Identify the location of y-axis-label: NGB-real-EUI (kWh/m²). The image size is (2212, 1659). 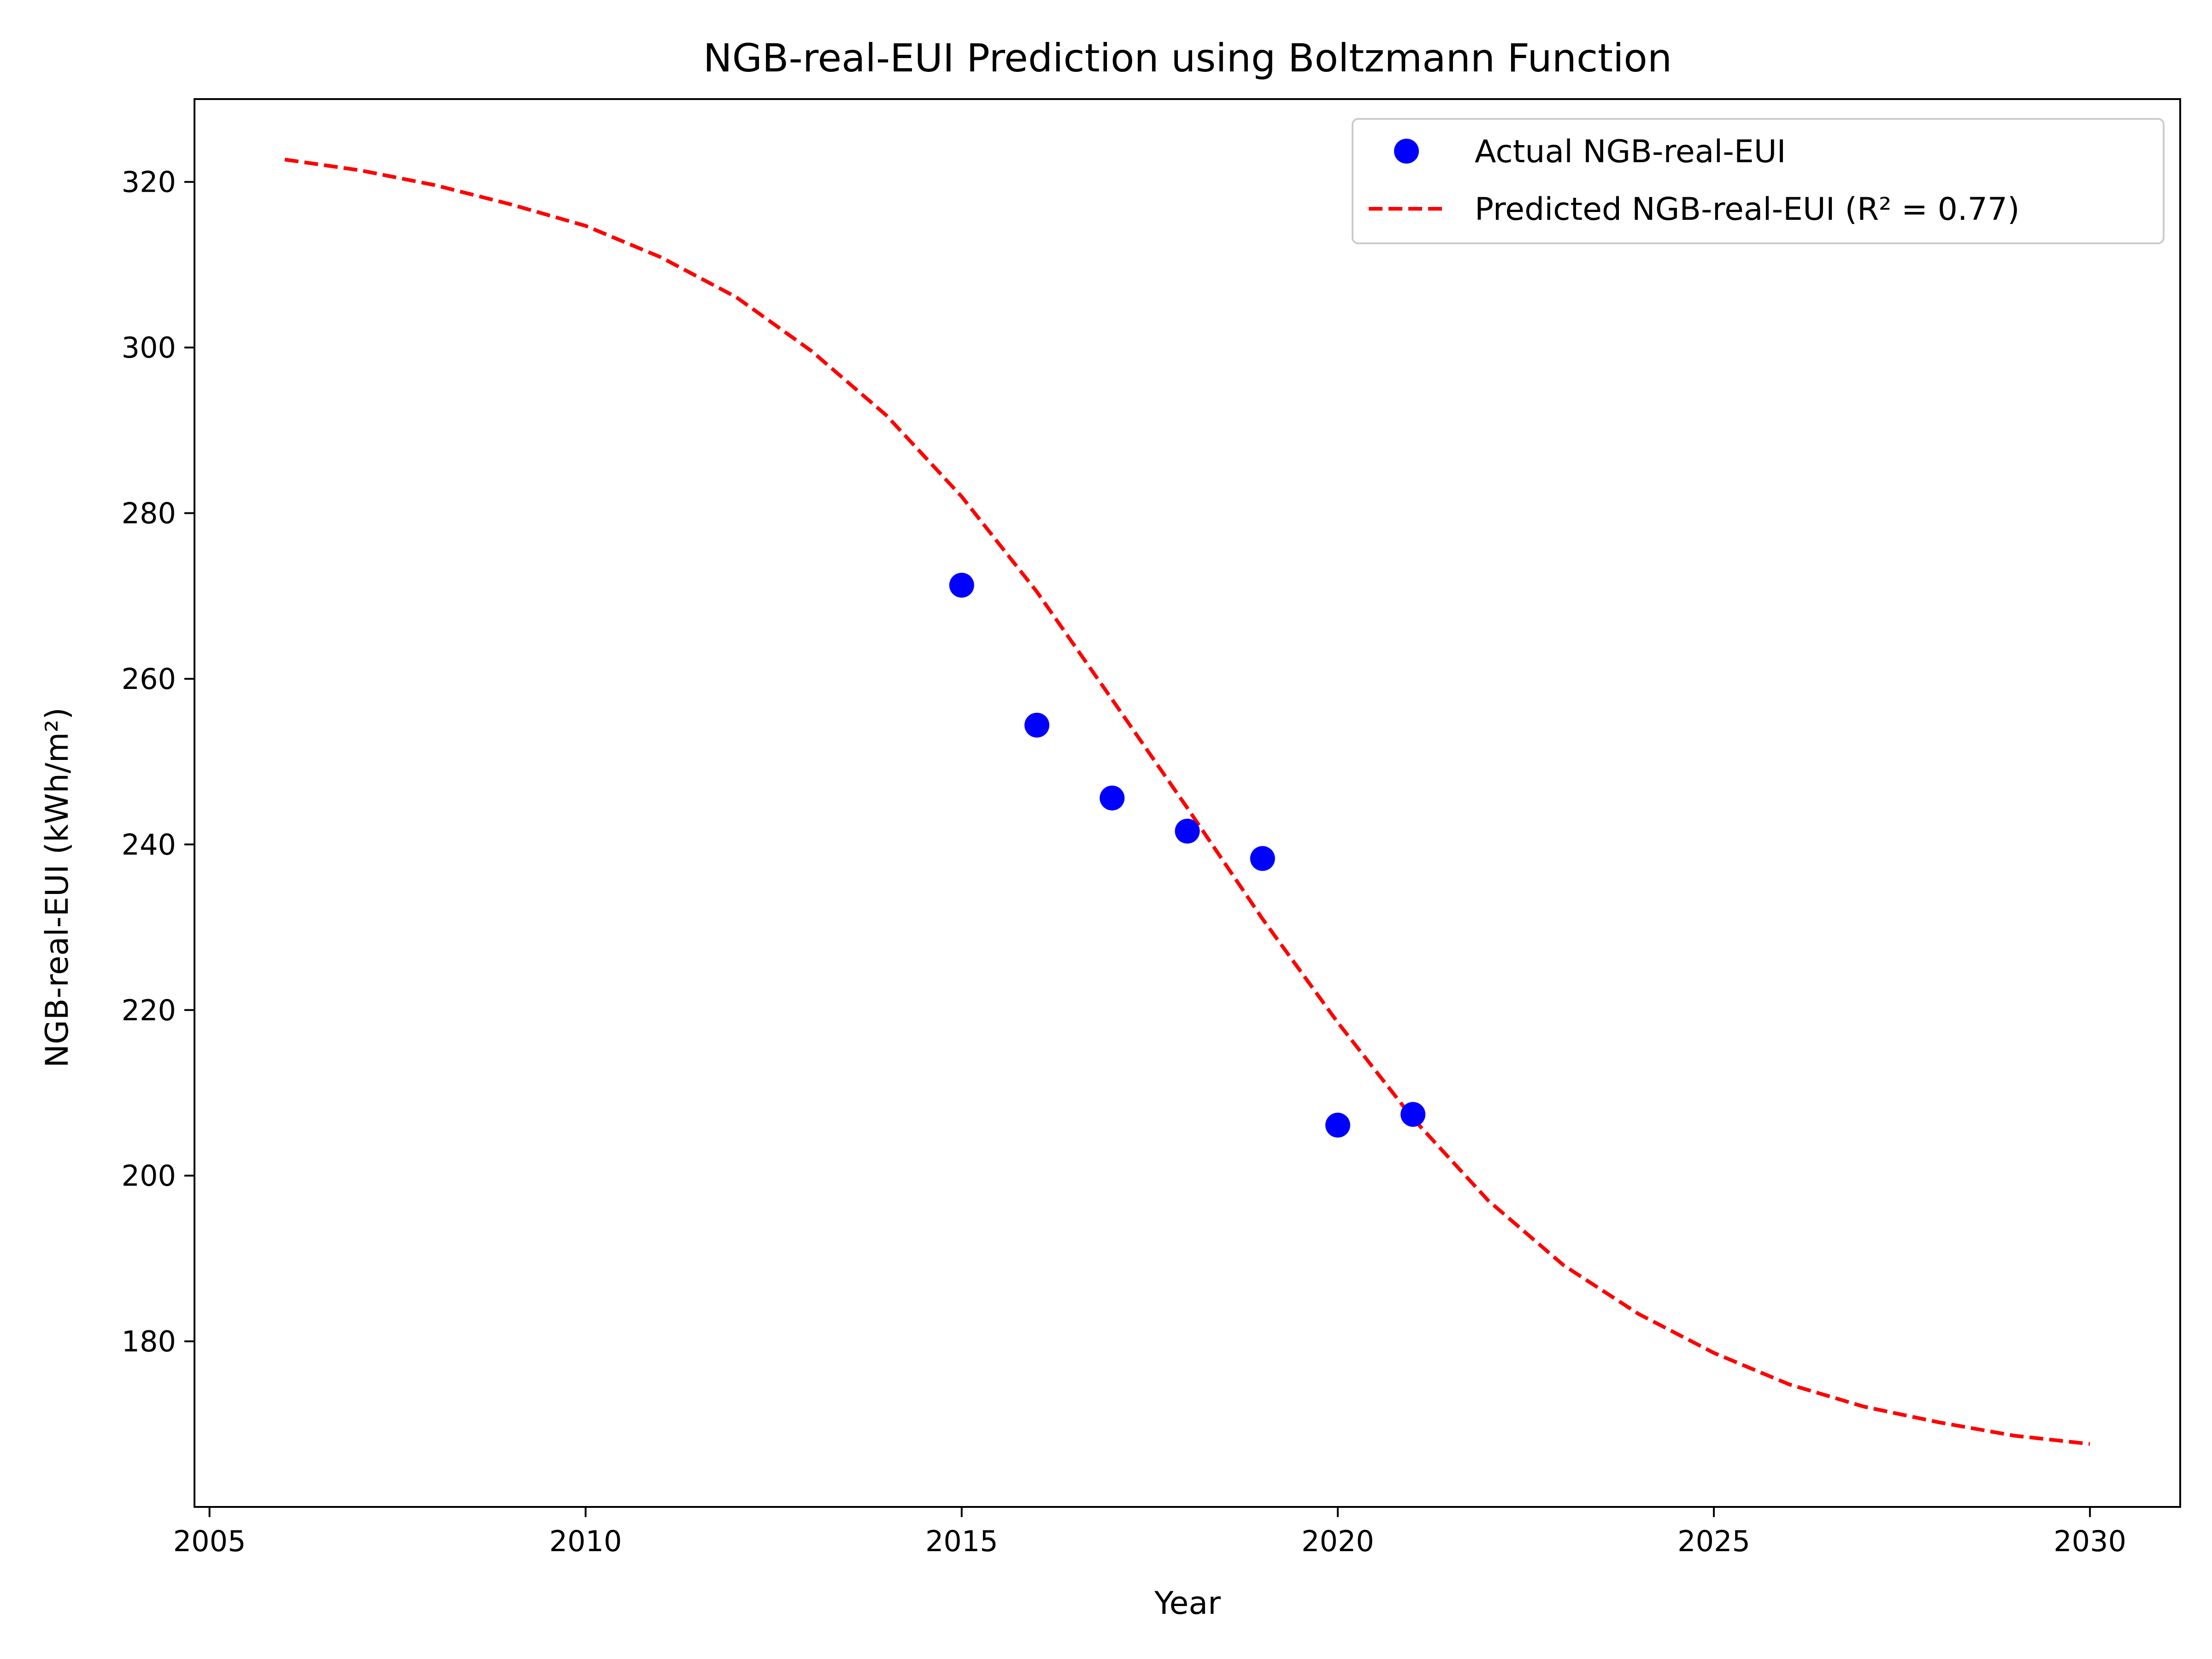
(57, 887).